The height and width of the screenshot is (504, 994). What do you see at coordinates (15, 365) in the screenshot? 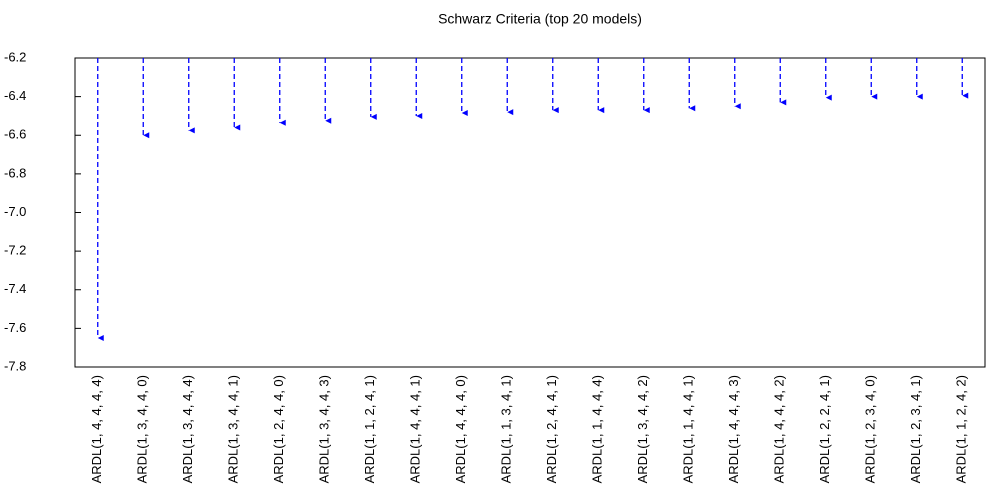
I see `y-tick-label: -7.8` at bounding box center [15, 365].